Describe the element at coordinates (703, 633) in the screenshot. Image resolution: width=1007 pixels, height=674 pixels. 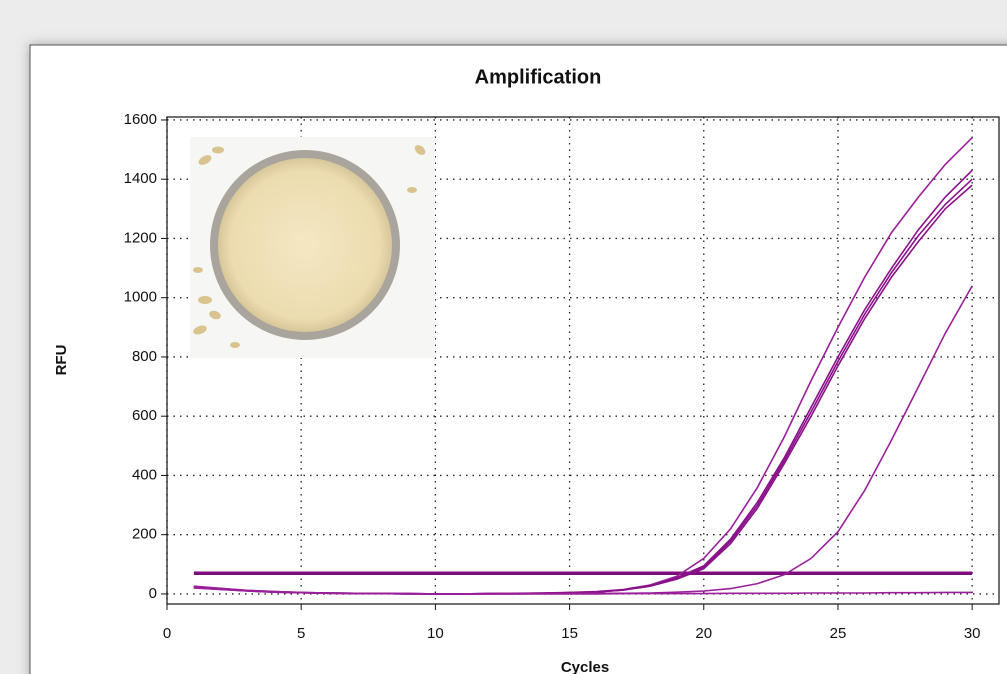
I see `x-tick-label: 20` at that location.